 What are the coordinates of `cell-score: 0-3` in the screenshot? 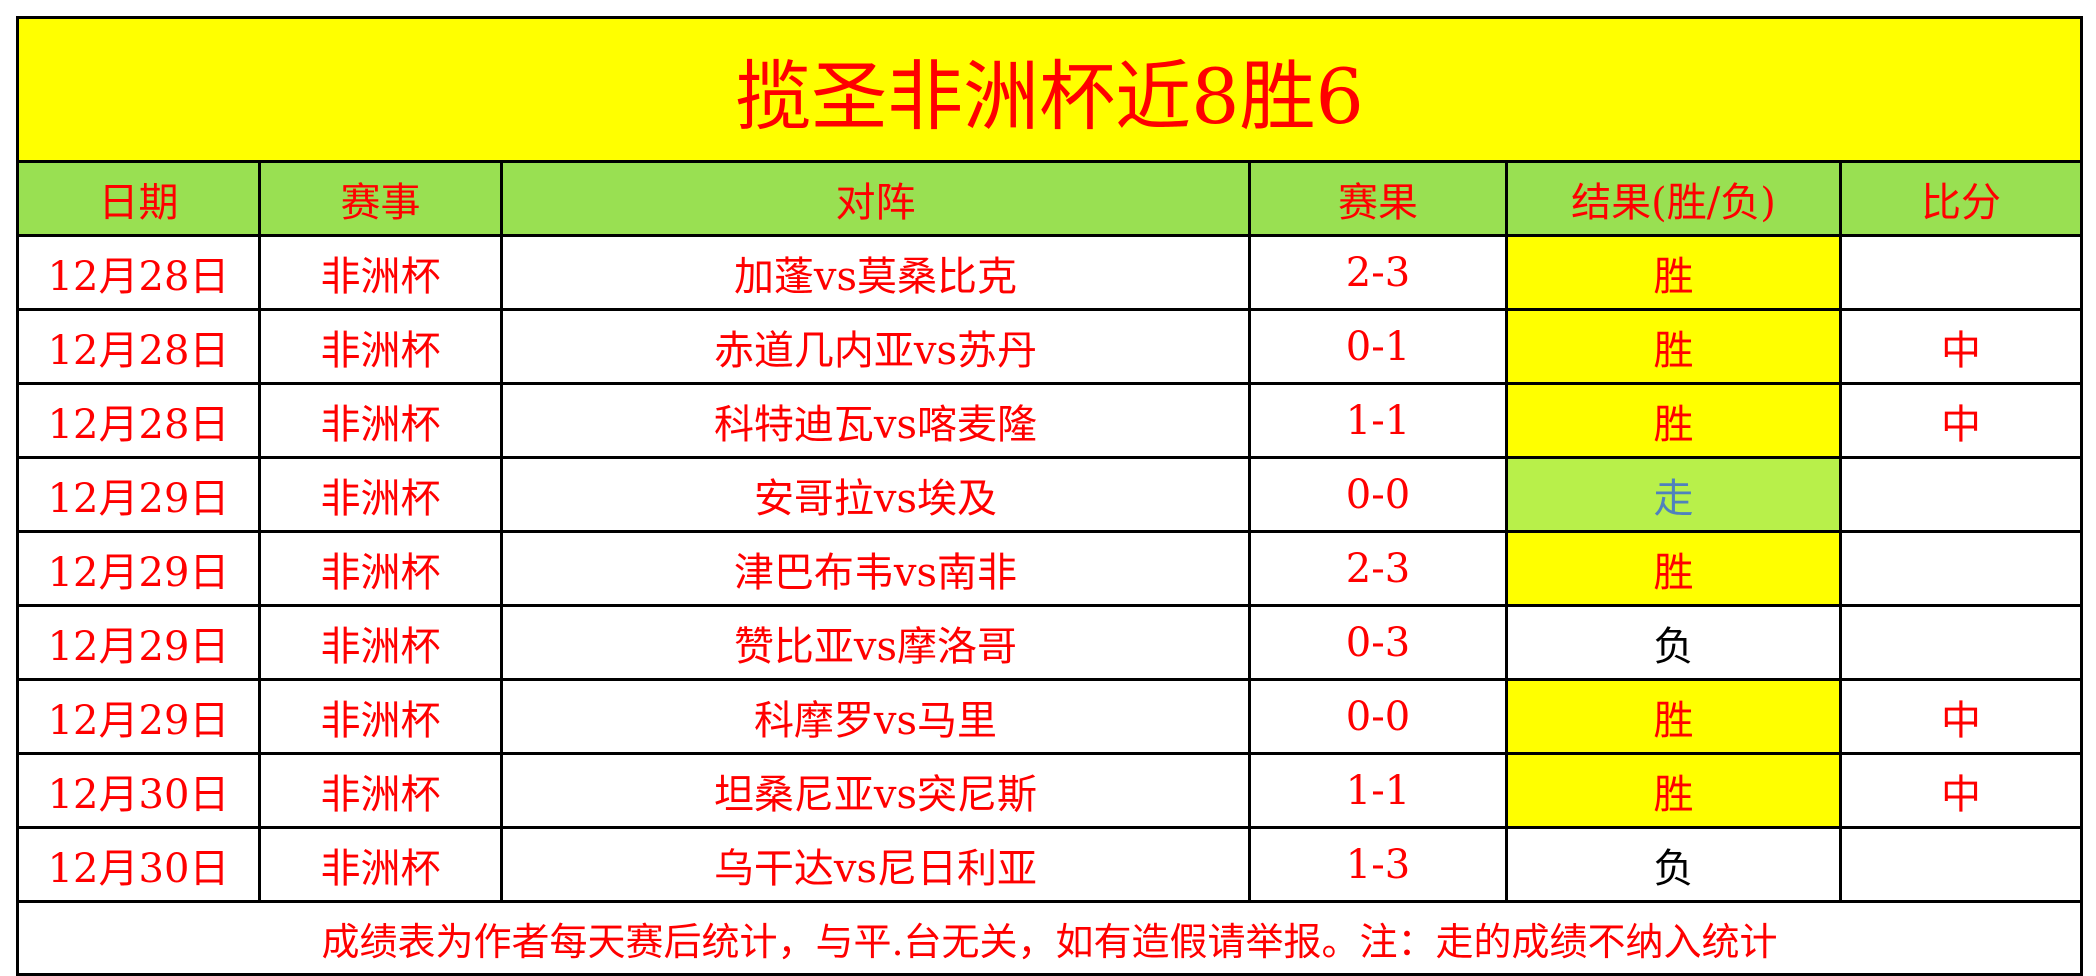 It's located at (1378, 642).